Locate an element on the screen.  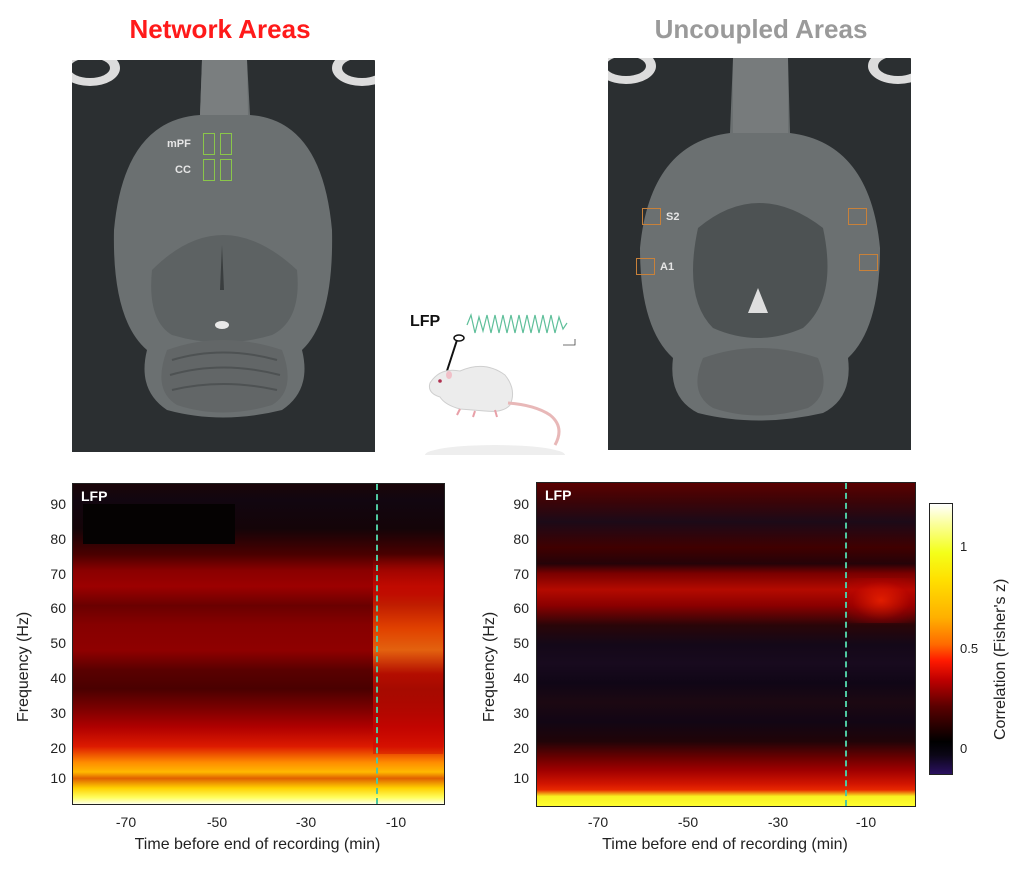
colorbar-label: Correlation (Fisher's z) is located at coordinates (1000, 659).